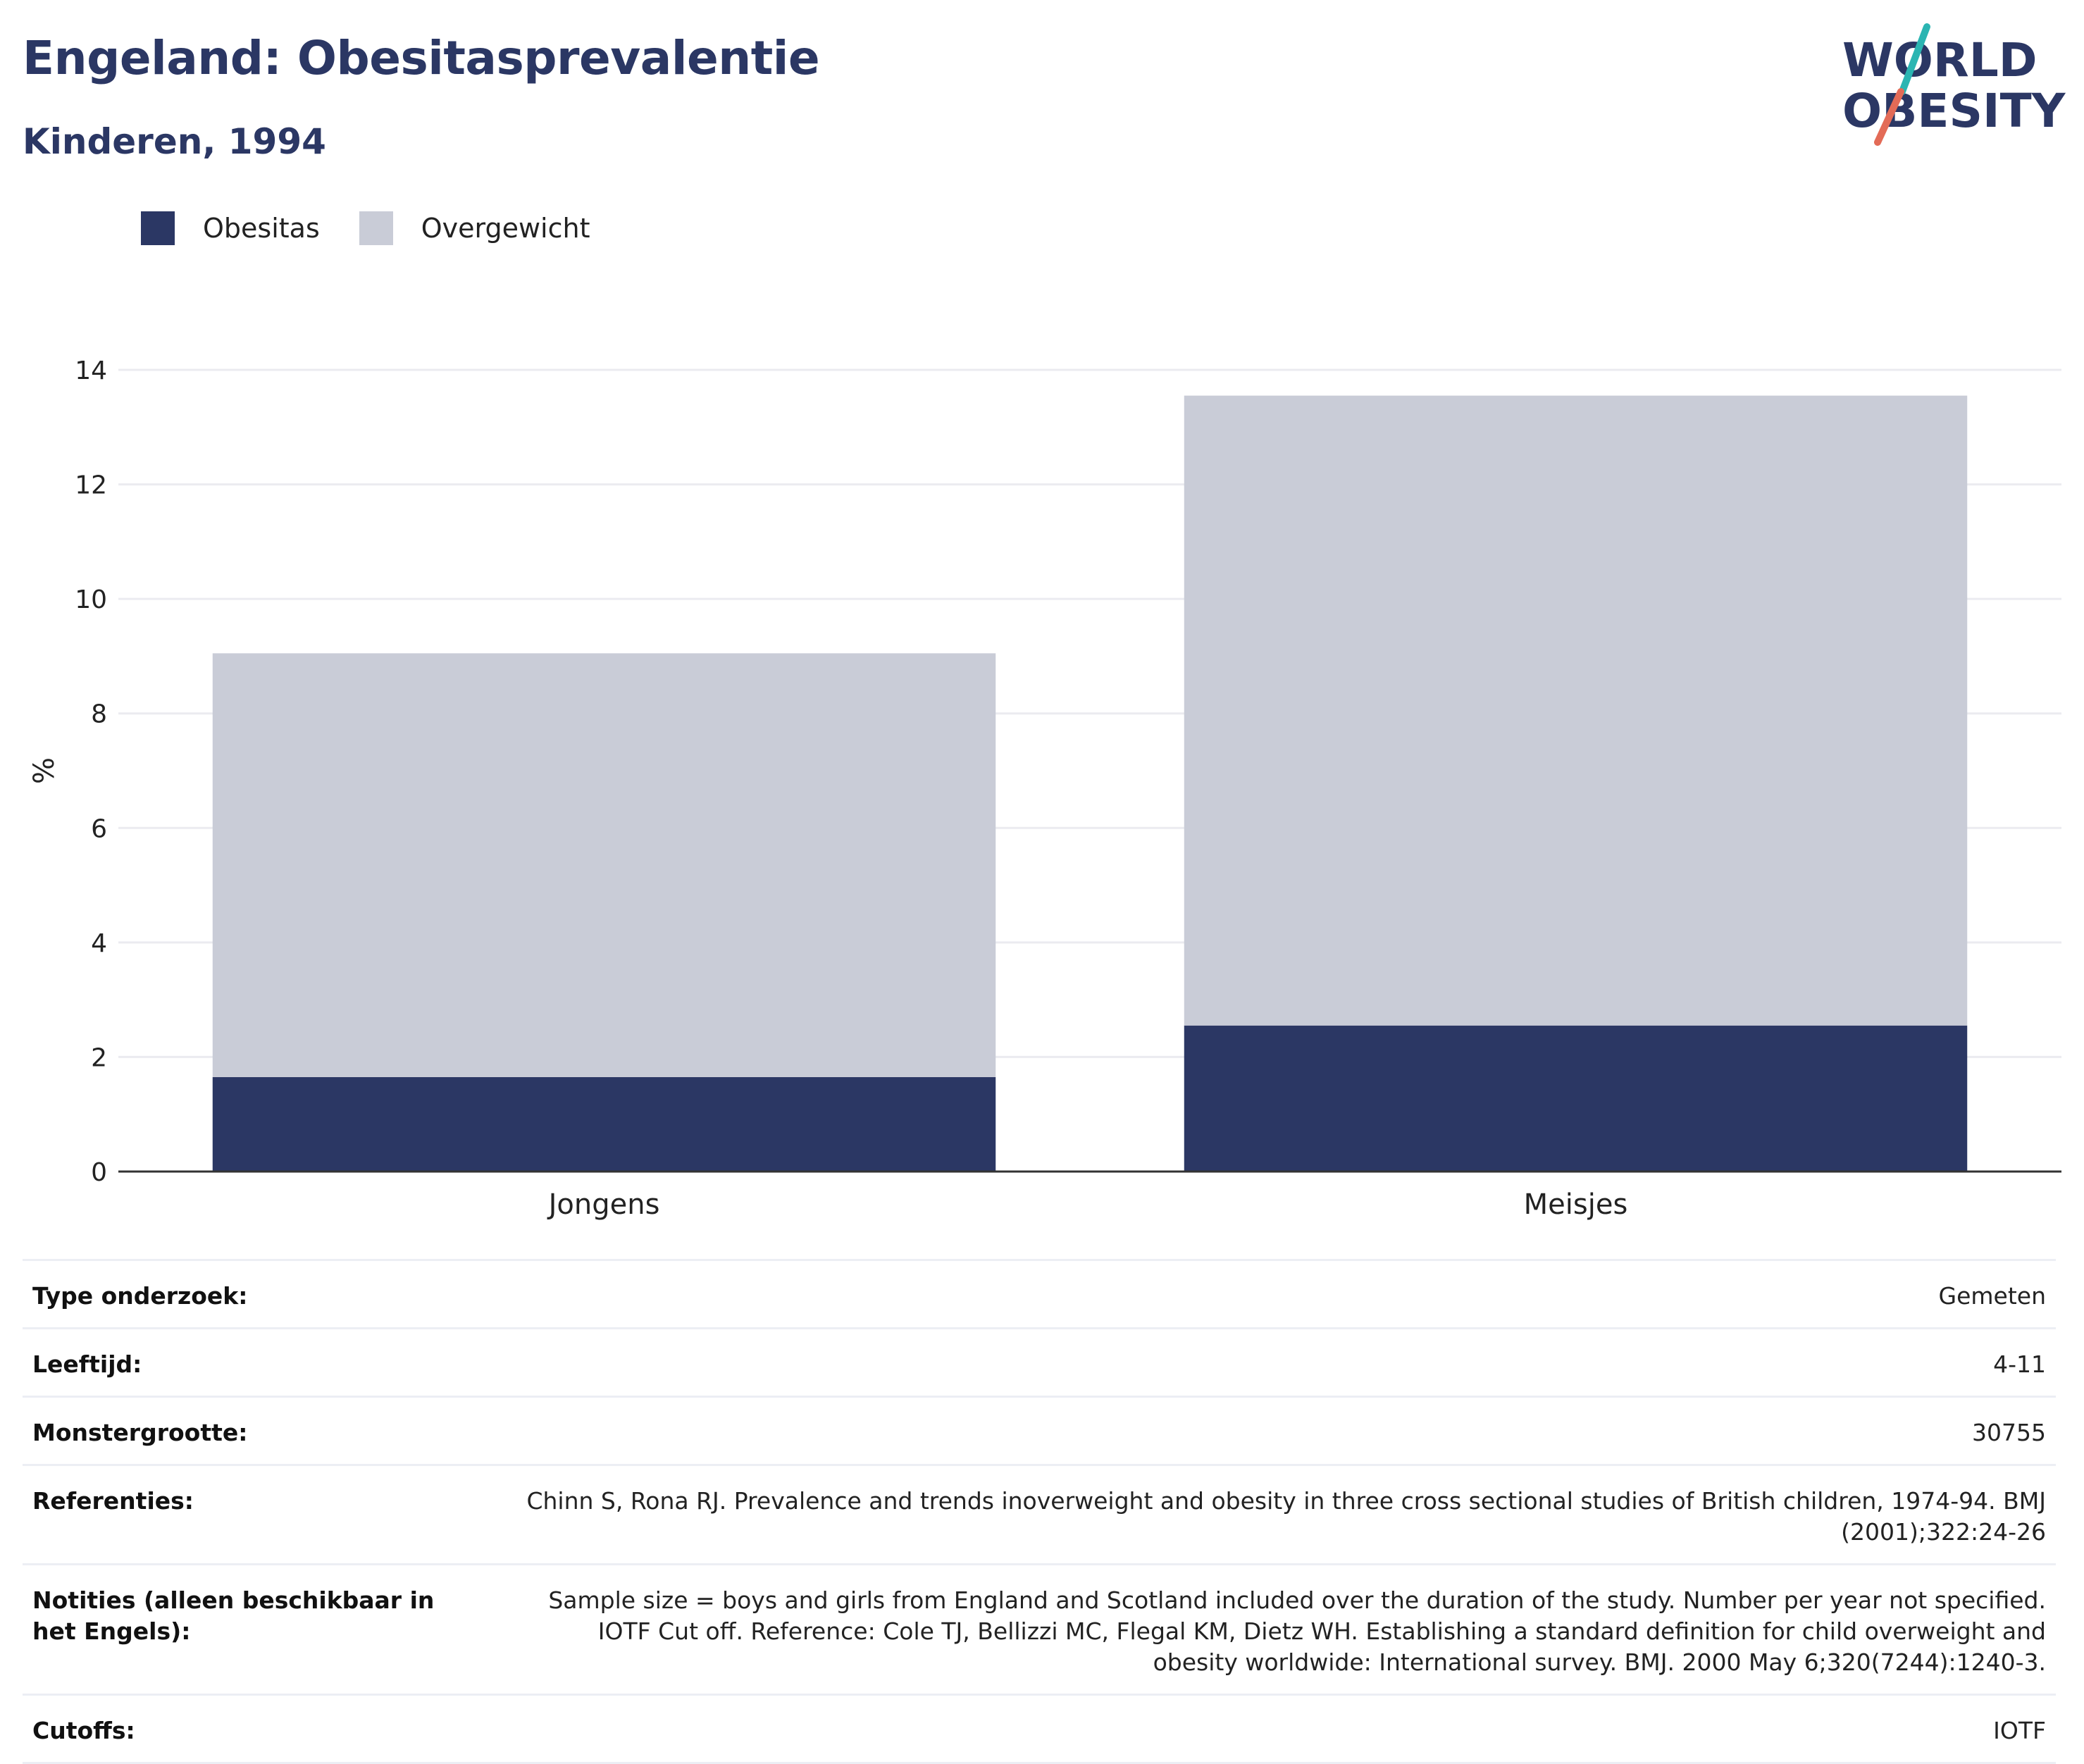 Image resolution: width=2084 pixels, height=1764 pixels. I want to click on legend-swatch-overgewicht, so click(376, 228).